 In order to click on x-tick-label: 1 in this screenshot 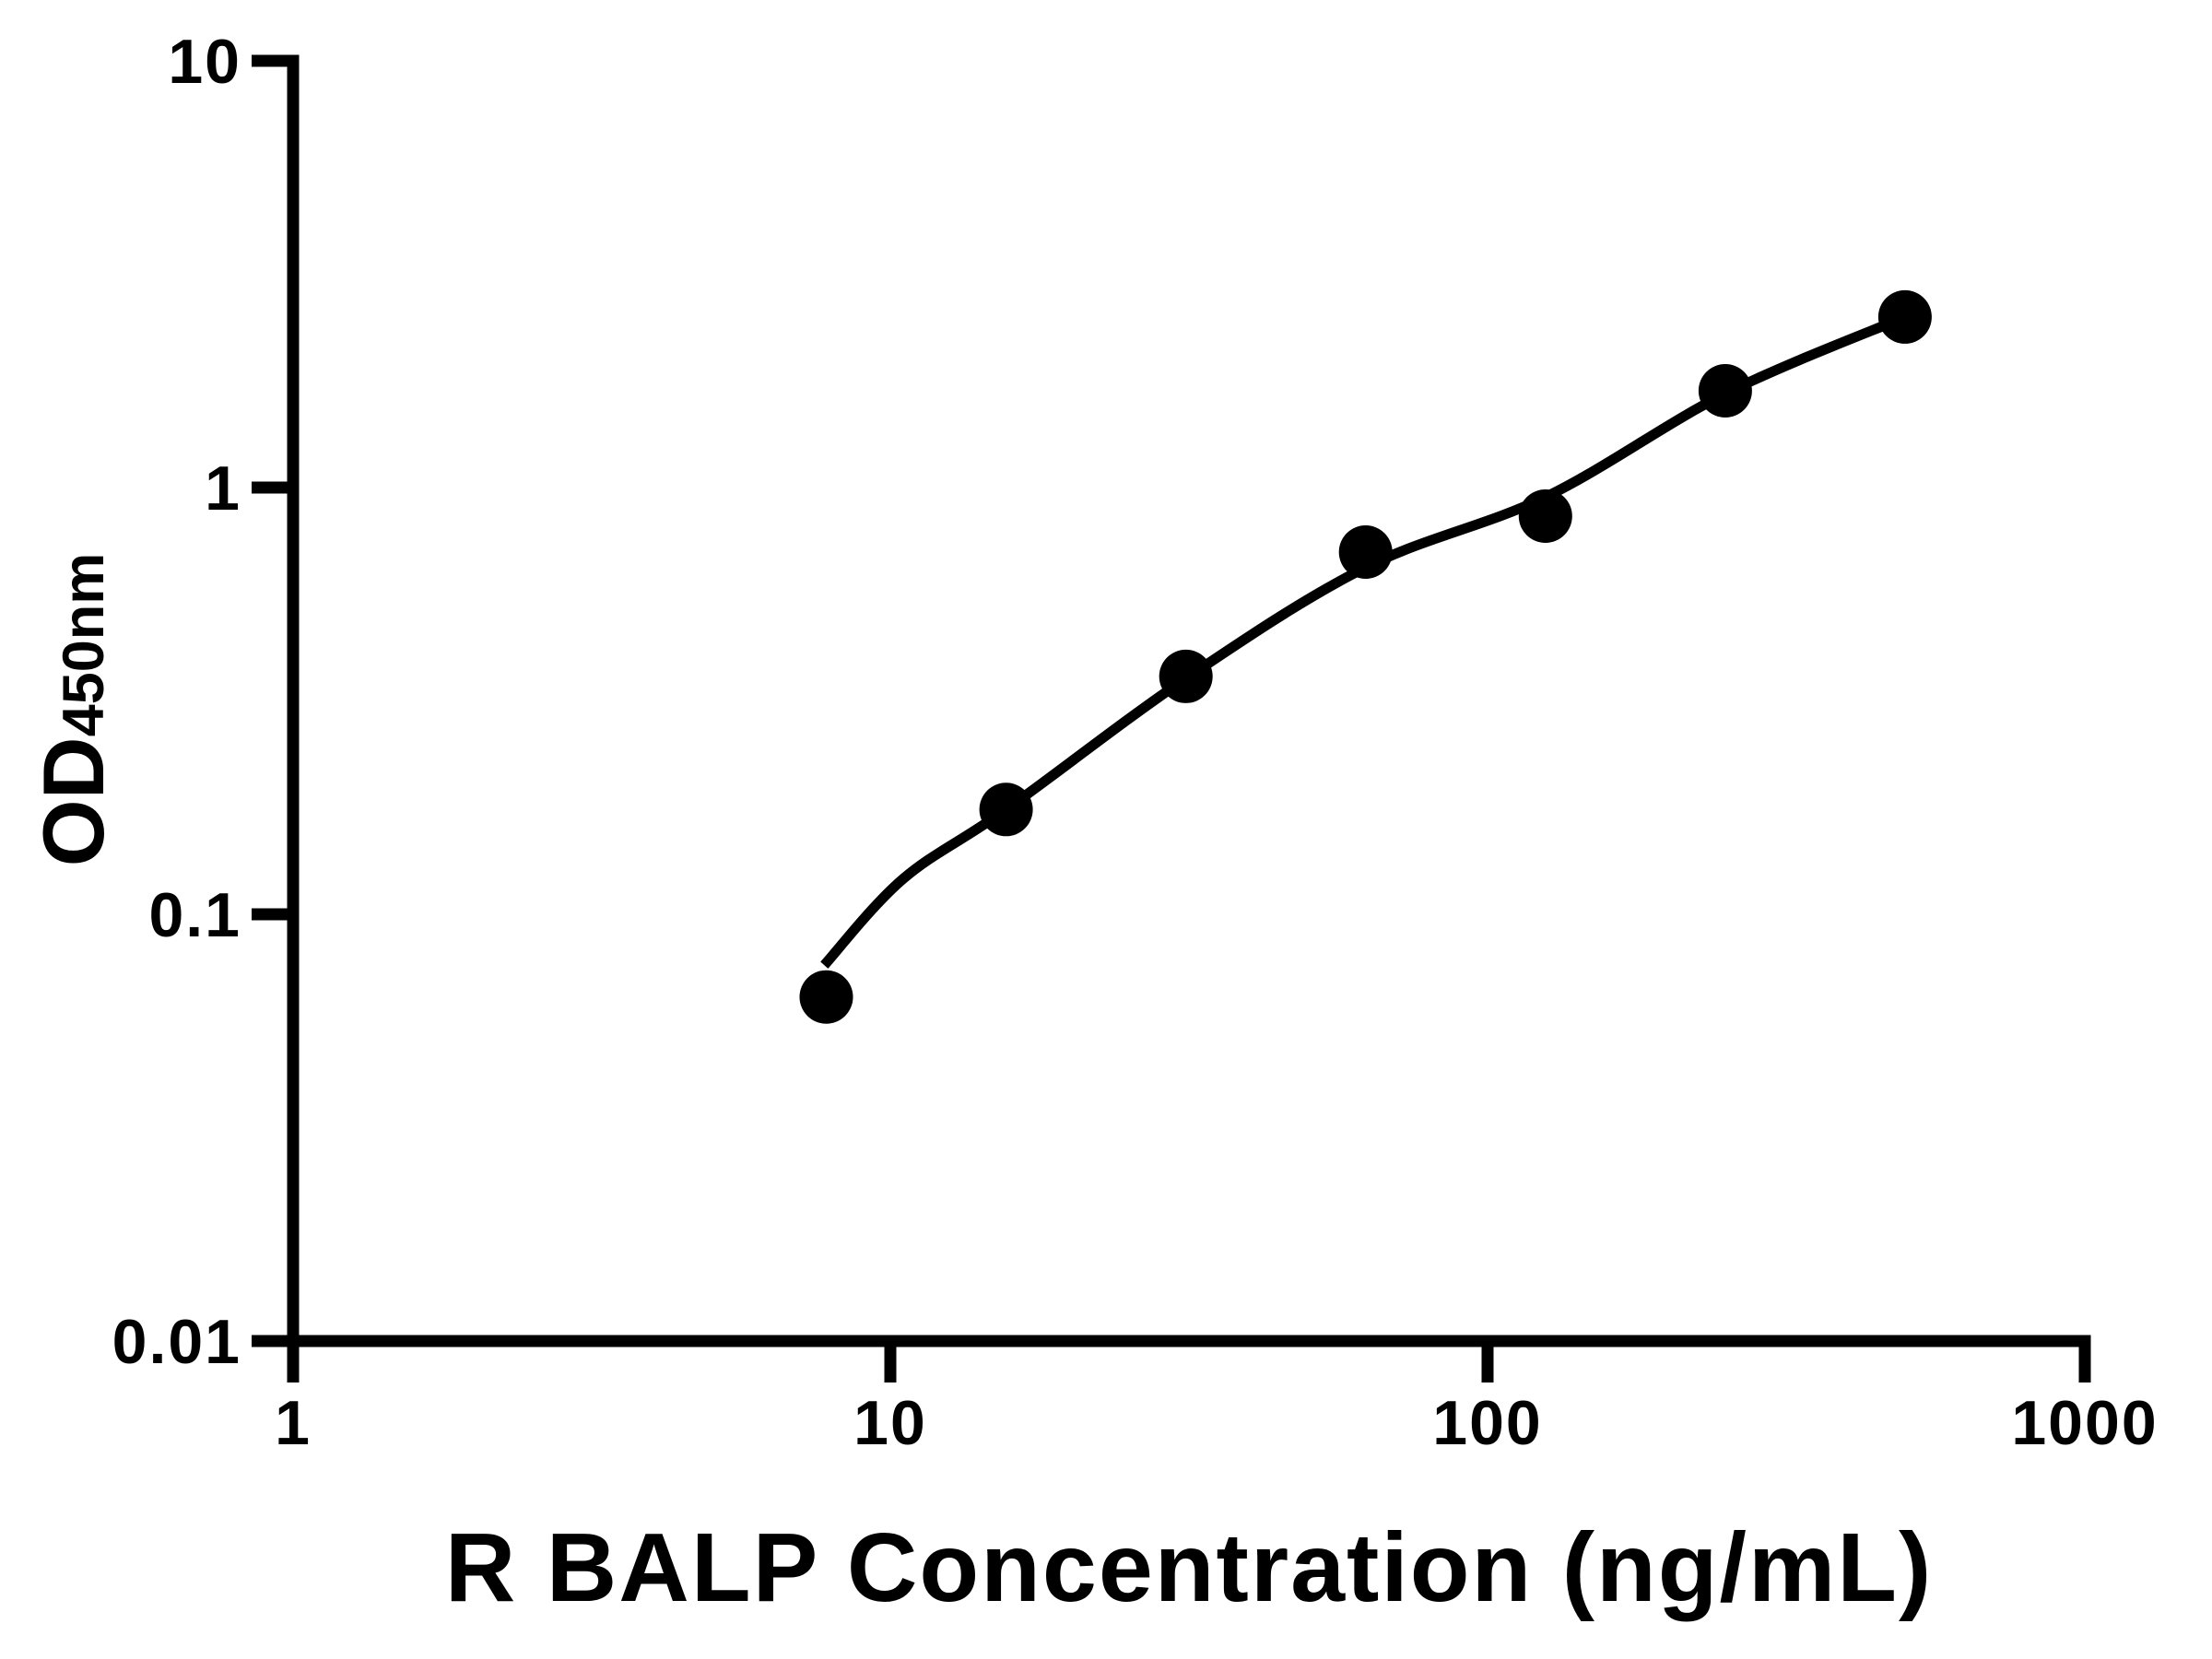, I will do `click(293, 1423)`.